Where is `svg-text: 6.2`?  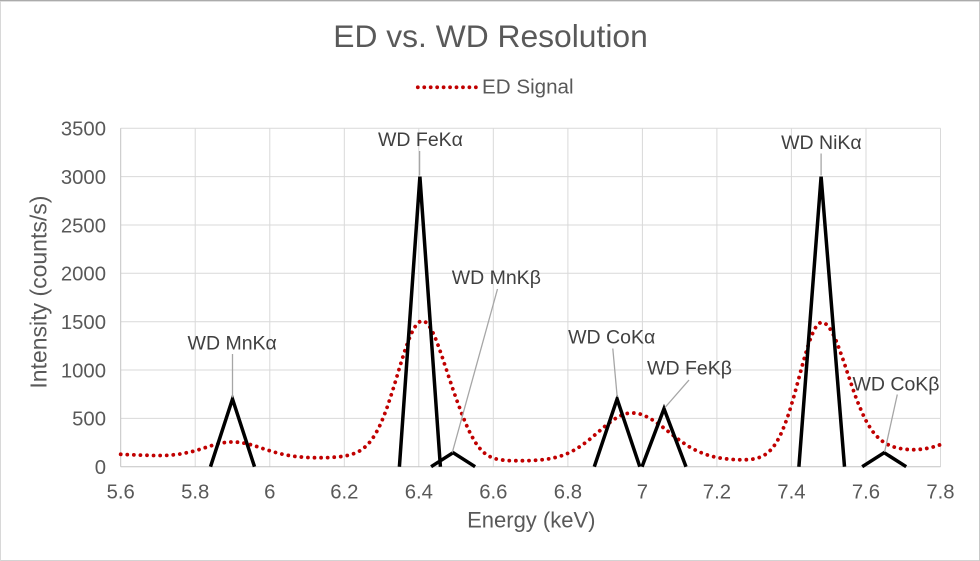
svg-text: 6.2 is located at coordinates (344, 492).